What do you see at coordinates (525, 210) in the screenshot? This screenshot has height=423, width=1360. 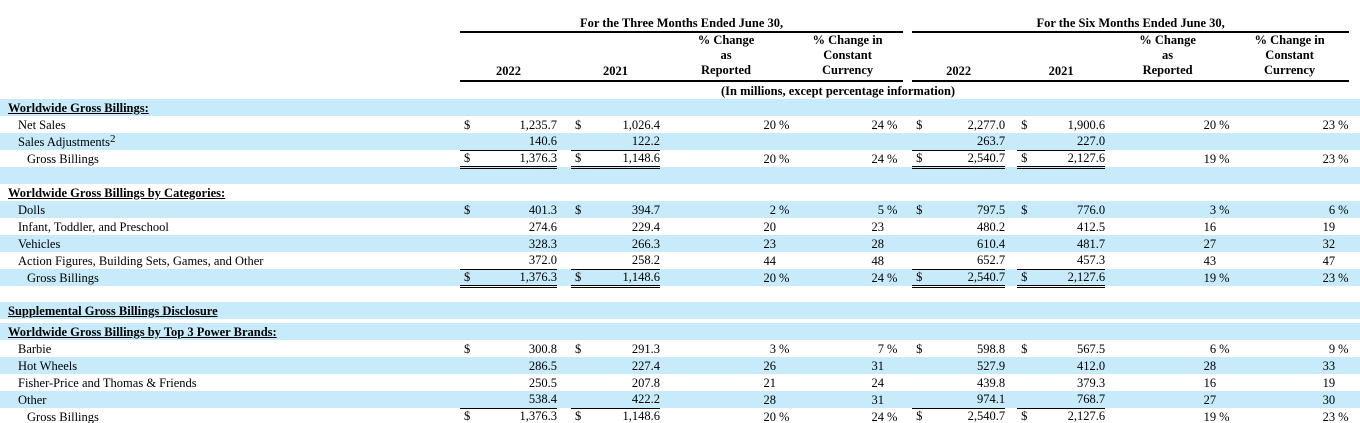 I see `amount-cell: 401.3` at bounding box center [525, 210].